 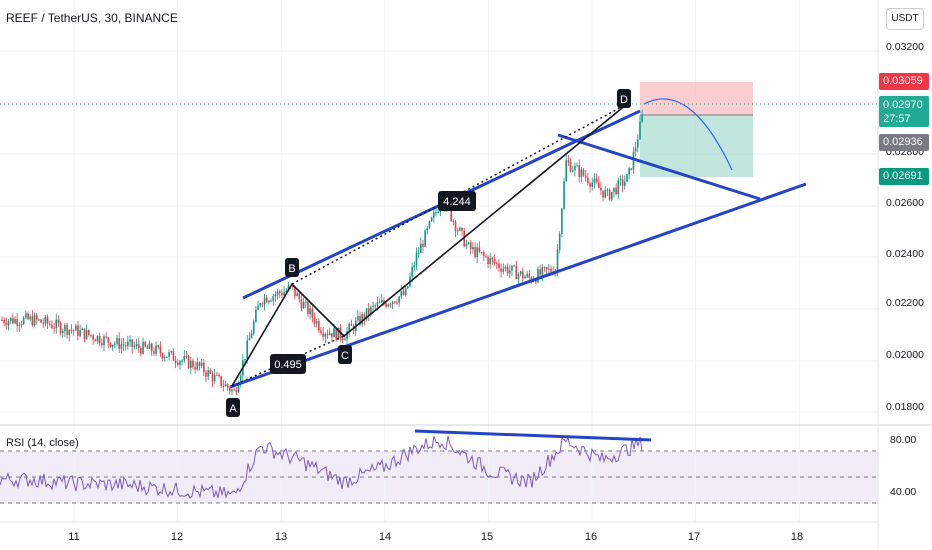 I want to click on price-tick: 0.02400, so click(x=905, y=254).